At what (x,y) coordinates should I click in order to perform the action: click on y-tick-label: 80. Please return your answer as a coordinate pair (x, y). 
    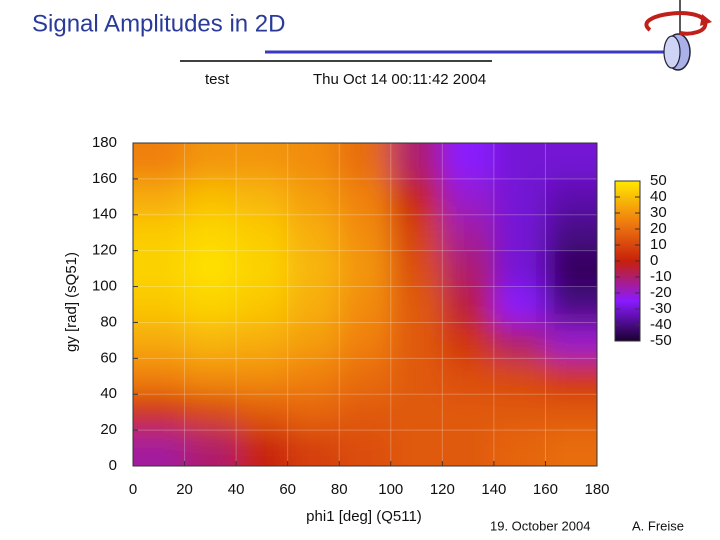
    Looking at the image, I should click on (108, 321).